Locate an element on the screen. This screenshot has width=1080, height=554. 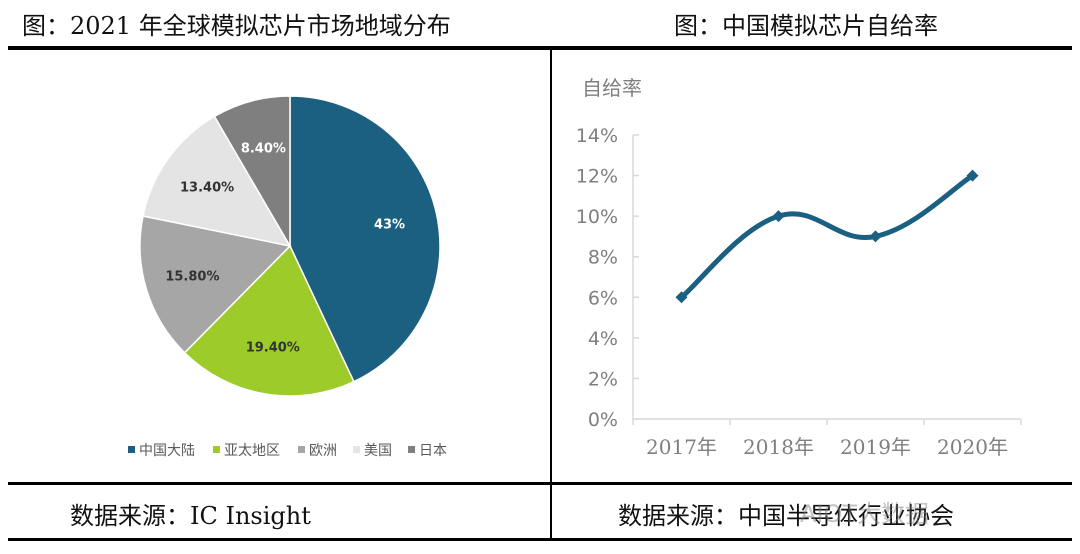
top-rule is located at coordinates (540, 48).